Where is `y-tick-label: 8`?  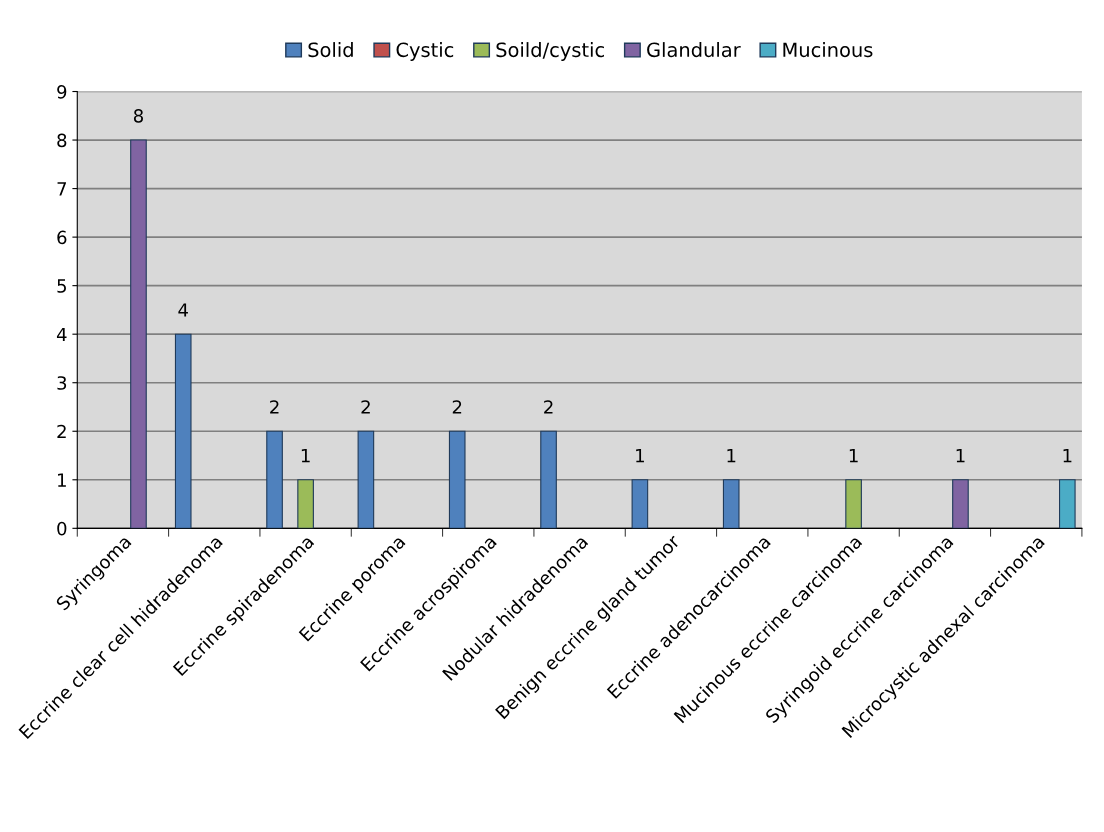 y-tick-label: 8 is located at coordinates (62, 140).